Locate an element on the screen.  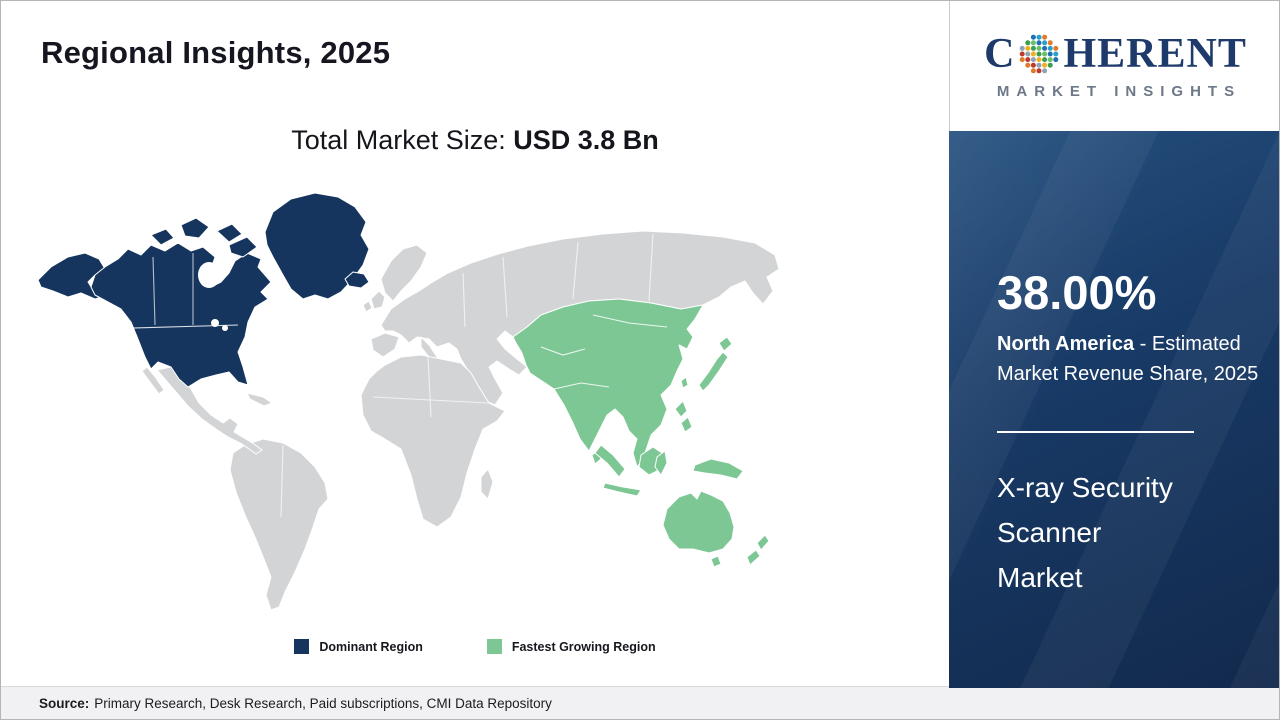
fastest-region-swatch is located at coordinates (494, 646).